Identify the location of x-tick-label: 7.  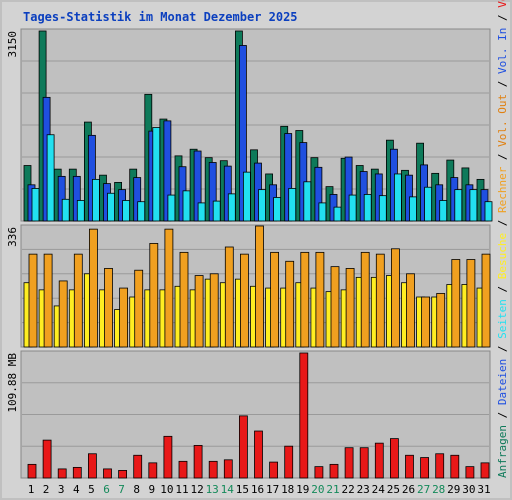
(121, 489).